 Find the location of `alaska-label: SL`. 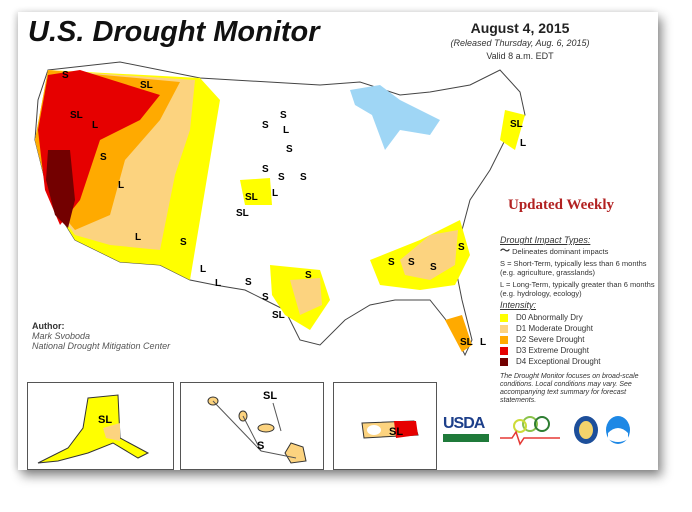

alaska-label: SL is located at coordinates (105, 420).